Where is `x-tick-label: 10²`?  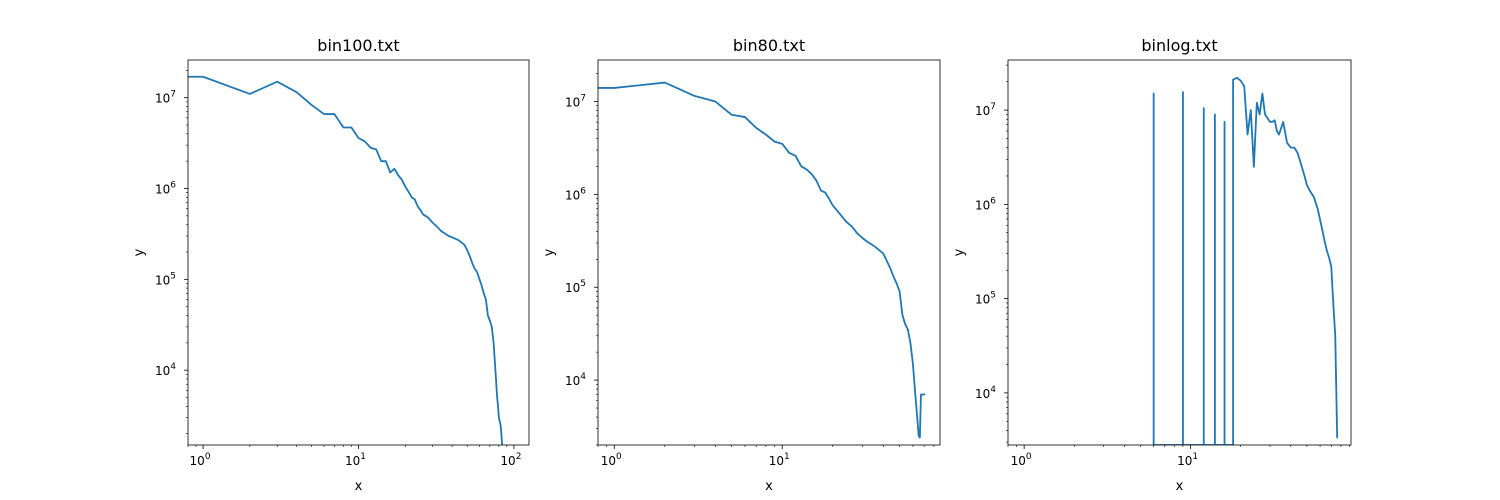 x-tick-label: 10² is located at coordinates (510, 460).